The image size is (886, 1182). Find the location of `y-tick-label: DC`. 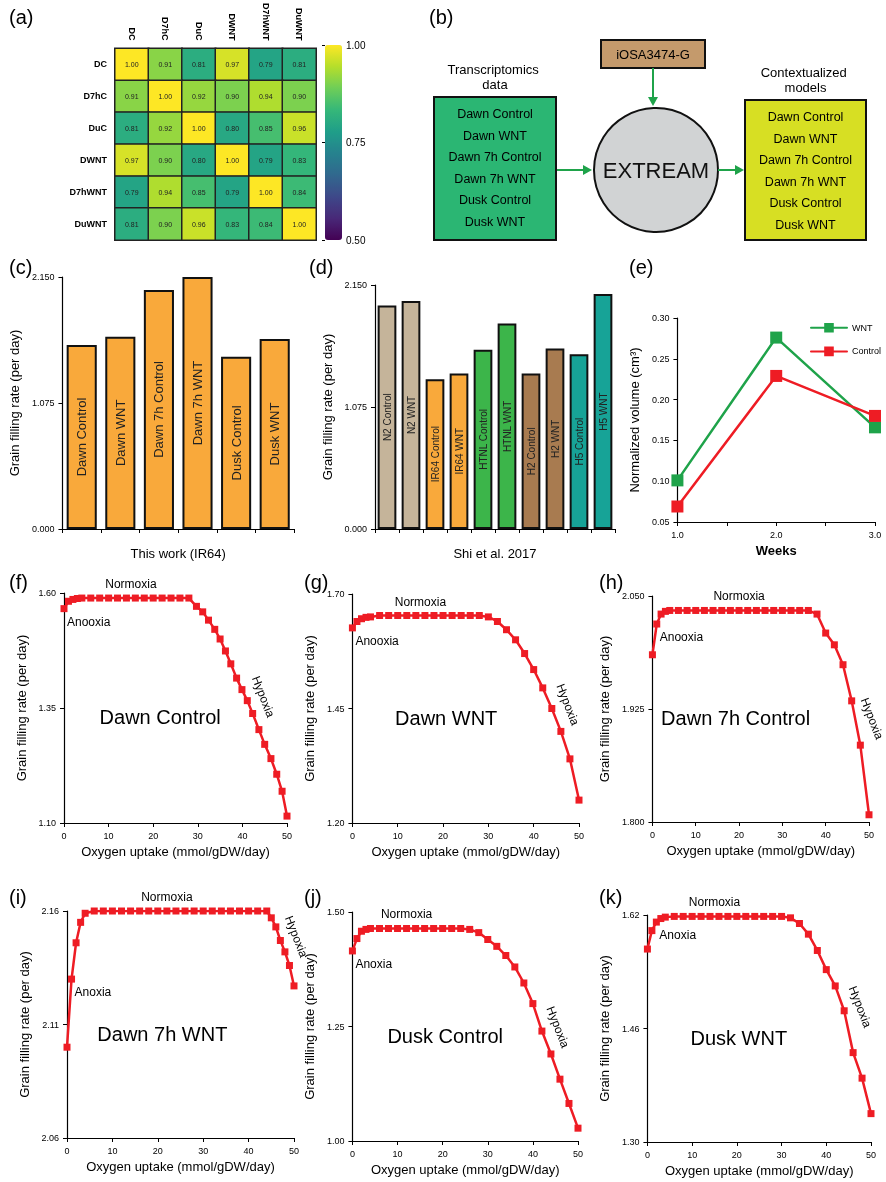

y-tick-label: DC is located at coordinates (101, 64).